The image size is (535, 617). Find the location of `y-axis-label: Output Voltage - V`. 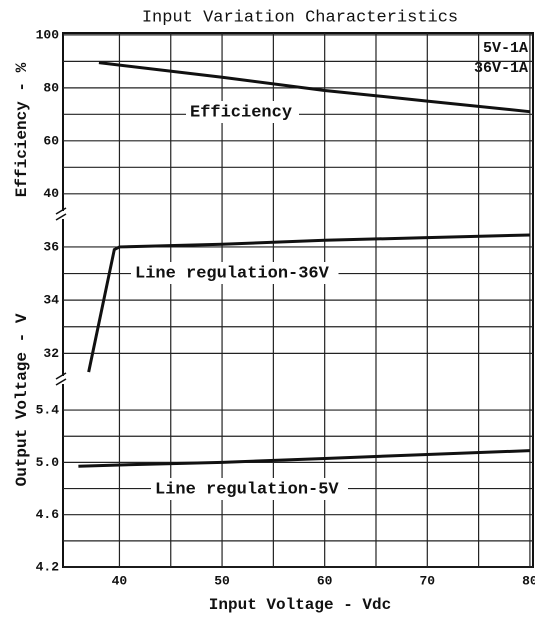

y-axis-label: Output Voltage - V is located at coordinates (22, 399).